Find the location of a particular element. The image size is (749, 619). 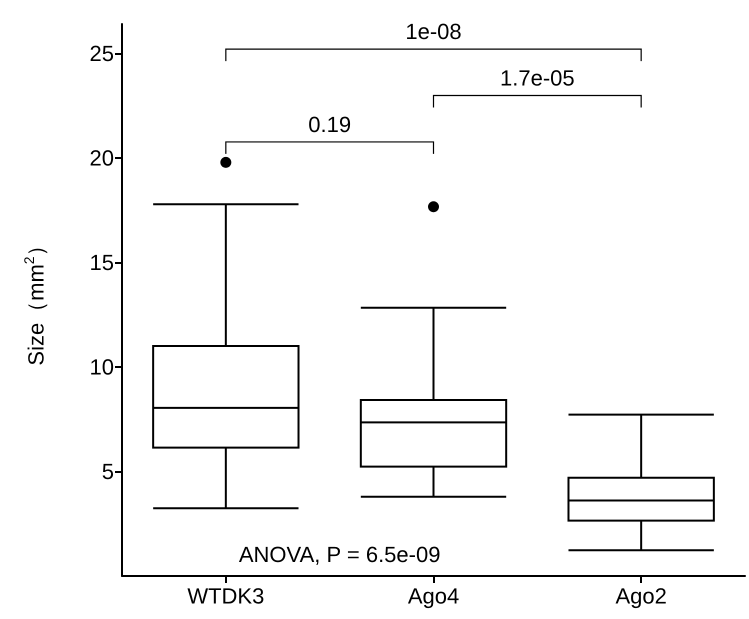

annotation: 0.19 is located at coordinates (330, 124).